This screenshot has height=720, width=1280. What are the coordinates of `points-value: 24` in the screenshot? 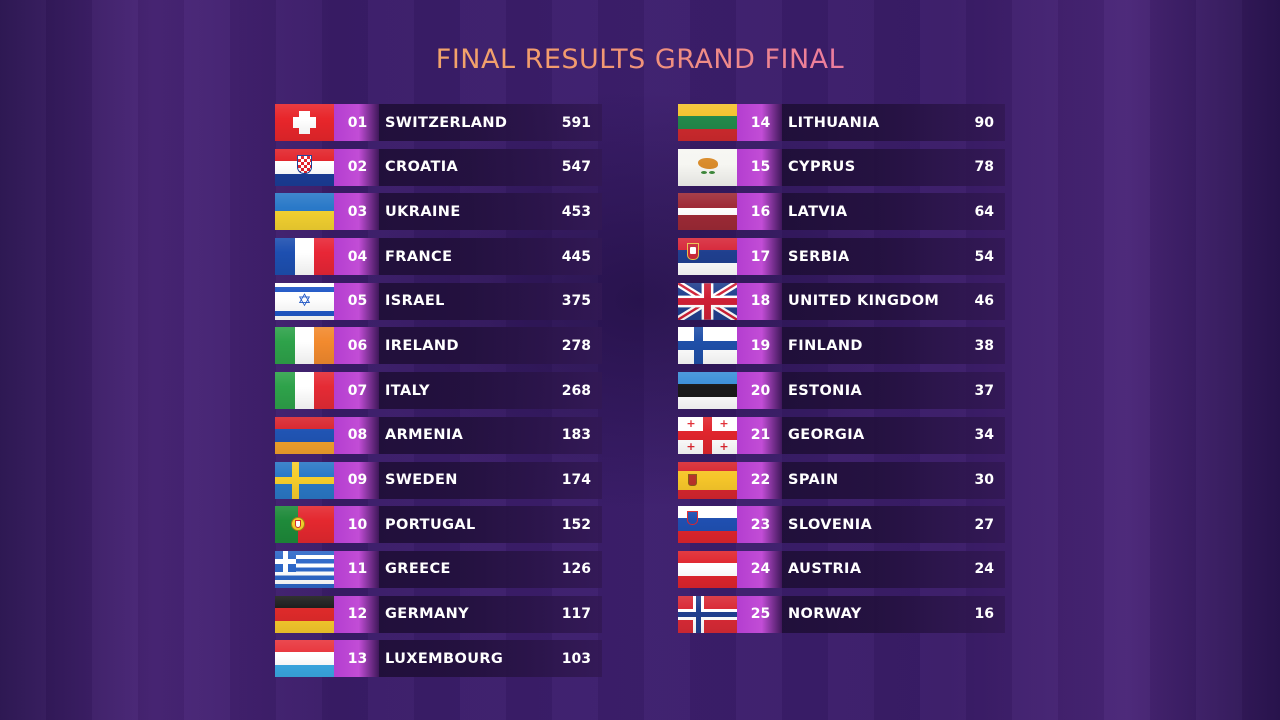 It's located at (984, 569).